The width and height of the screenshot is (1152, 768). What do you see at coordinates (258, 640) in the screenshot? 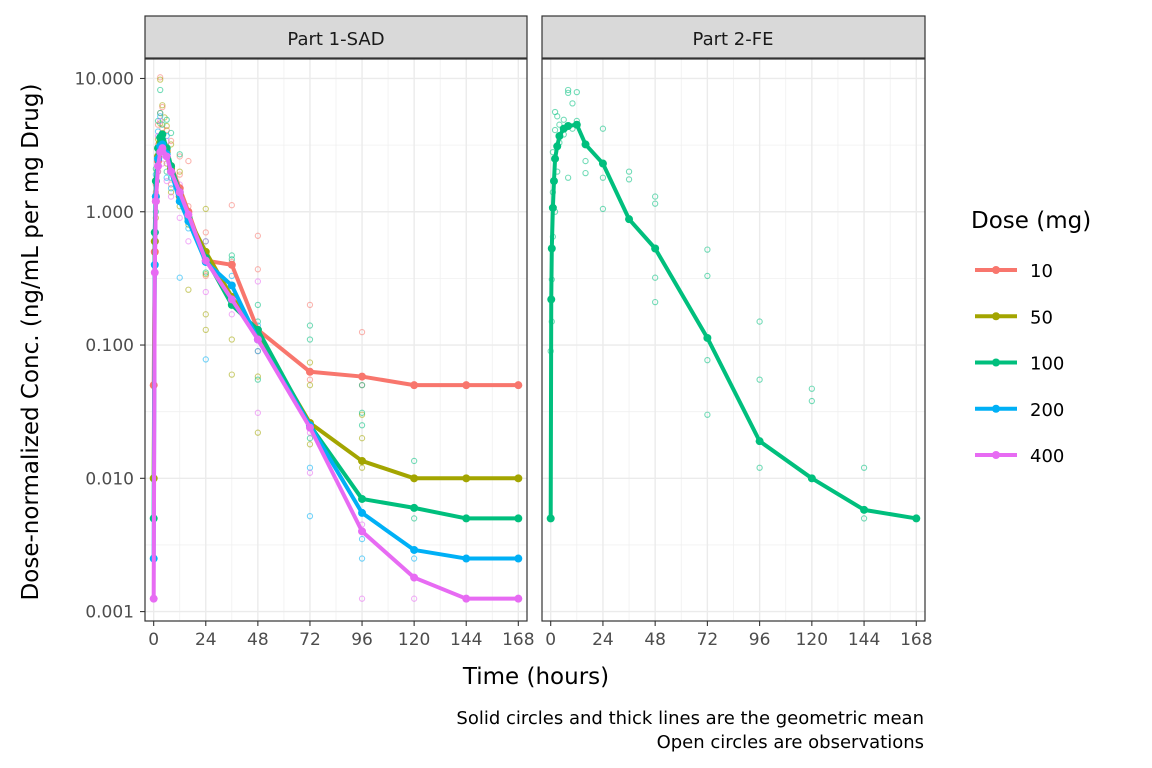
I see `x-tick-label: 48` at bounding box center [258, 640].